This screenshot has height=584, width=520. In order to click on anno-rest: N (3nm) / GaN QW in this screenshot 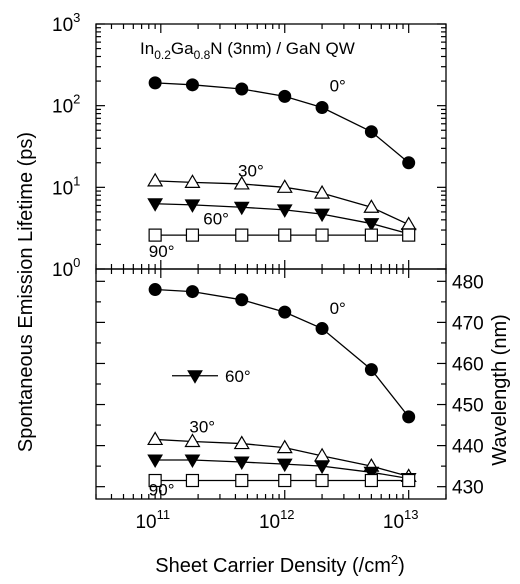, I will do `click(282, 48)`.